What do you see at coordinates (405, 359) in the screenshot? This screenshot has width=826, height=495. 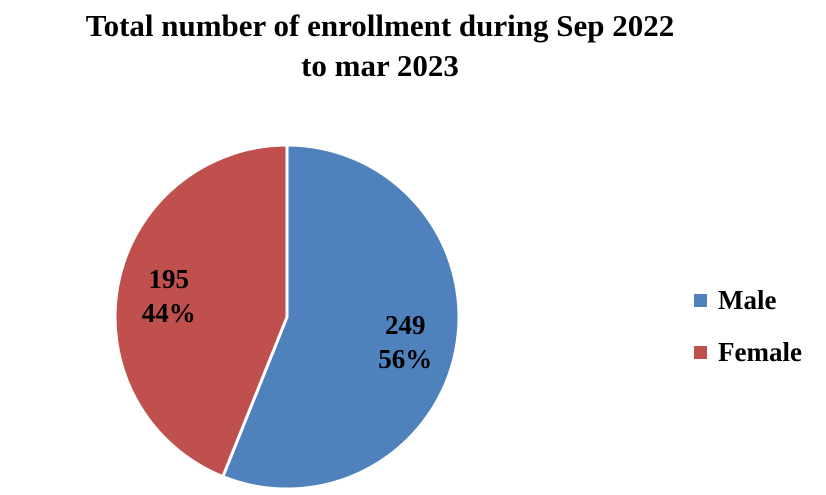 I see `slice-percent-male: 56%` at bounding box center [405, 359].